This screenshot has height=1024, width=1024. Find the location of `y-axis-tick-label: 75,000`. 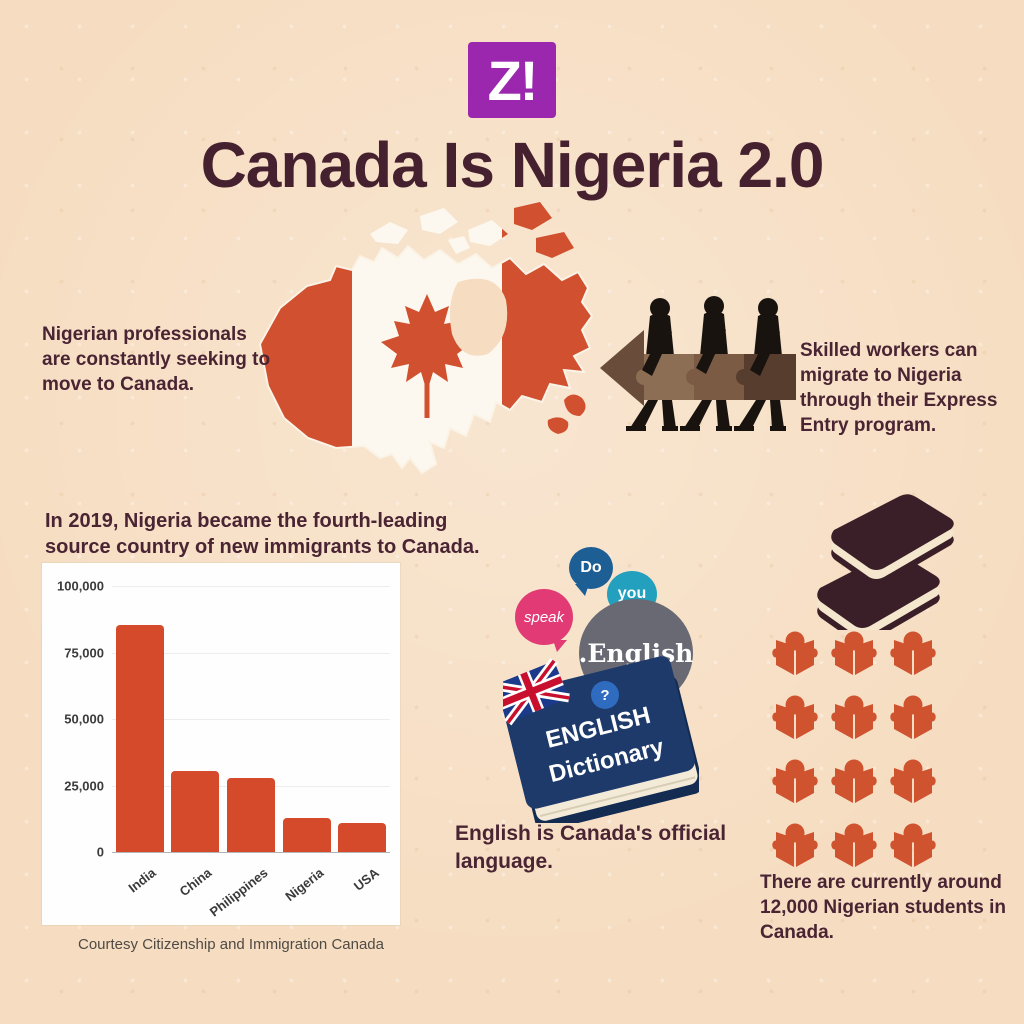

y-axis-tick-label: 75,000 is located at coordinates (84, 652).